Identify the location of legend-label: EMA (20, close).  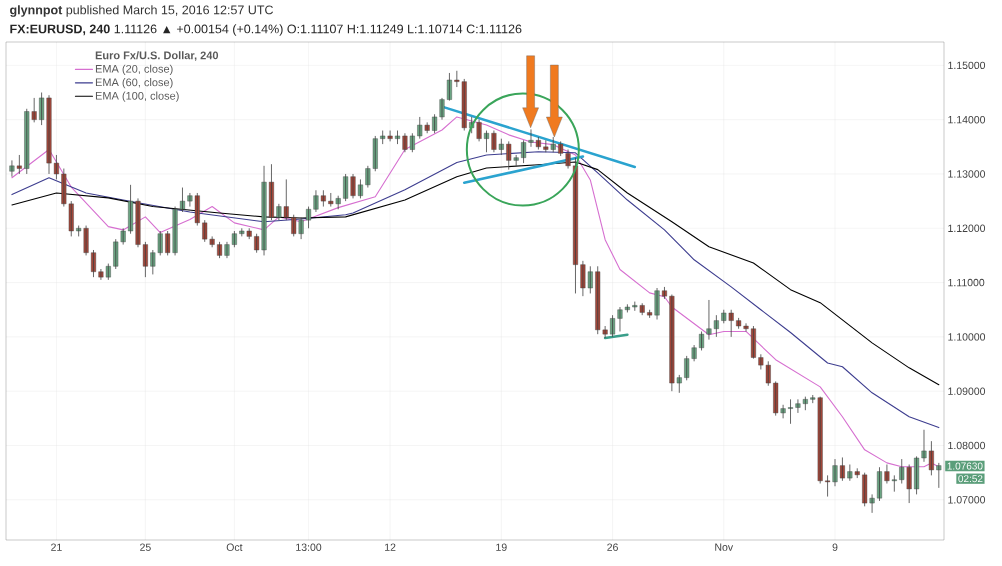
(134, 69).